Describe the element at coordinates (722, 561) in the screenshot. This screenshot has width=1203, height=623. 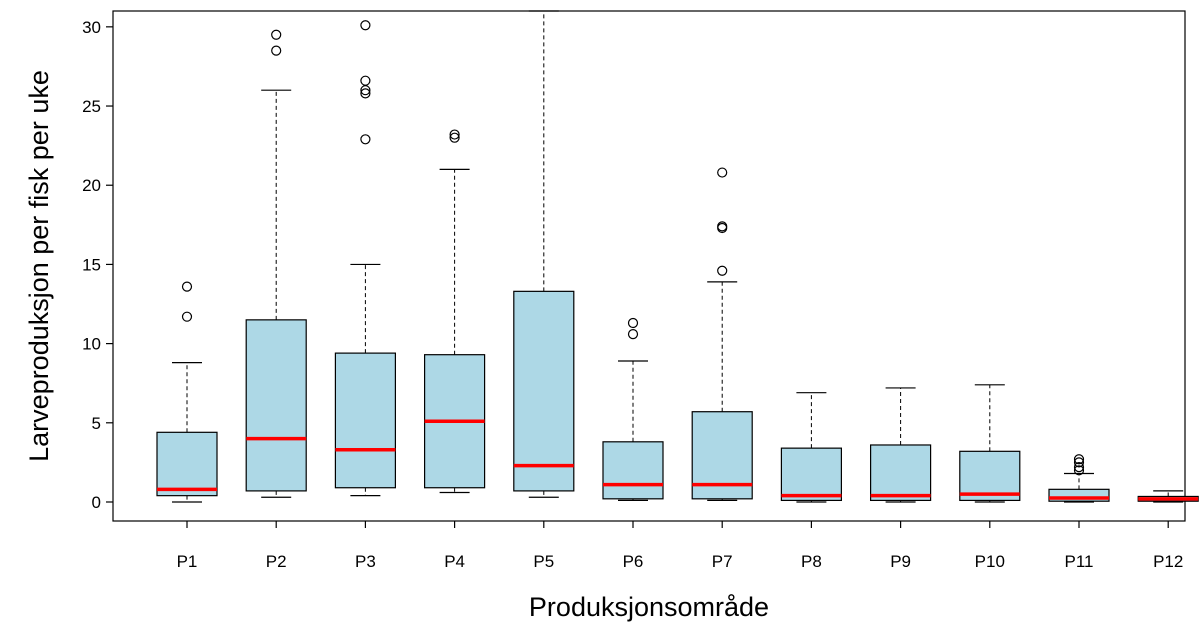
I see `x-tick-label-p7: P7` at that location.